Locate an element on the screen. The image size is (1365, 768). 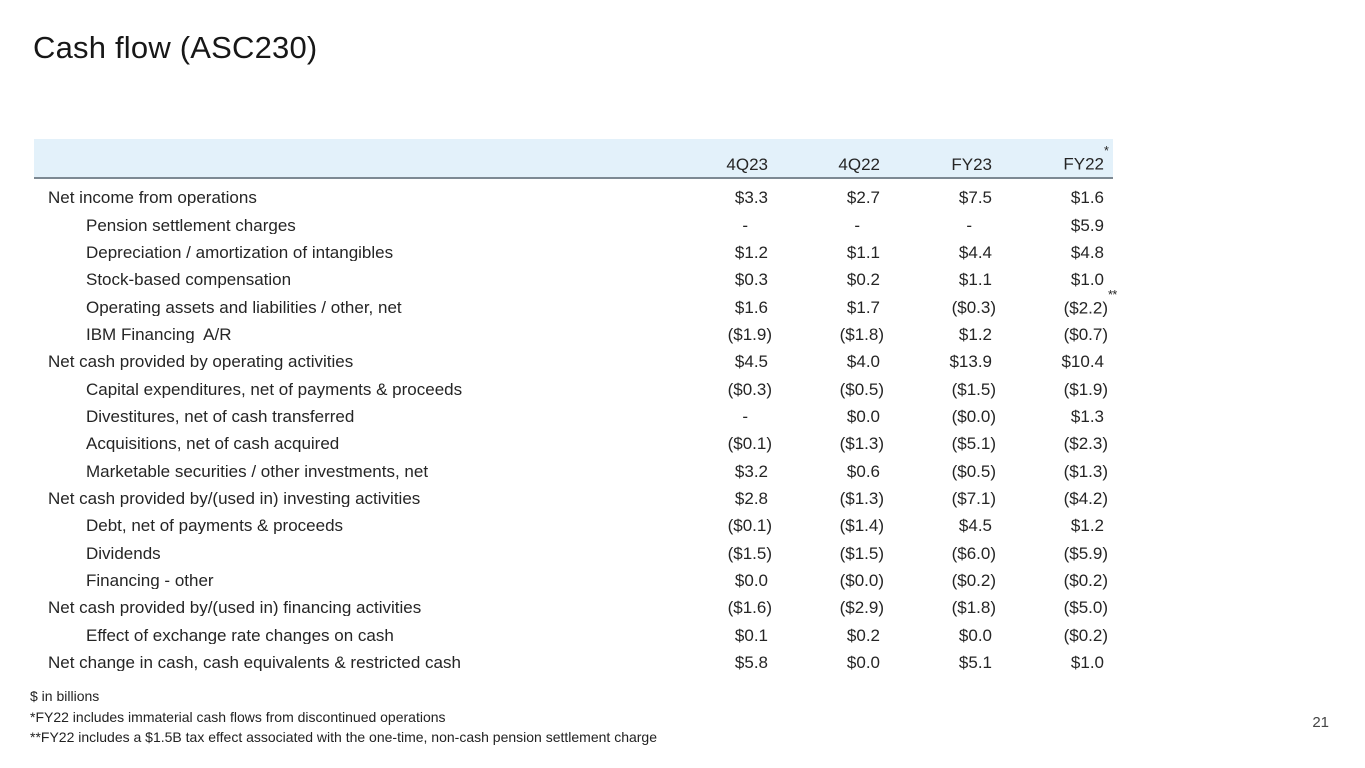
value-text: $2.7 is located at coordinates (863, 198).